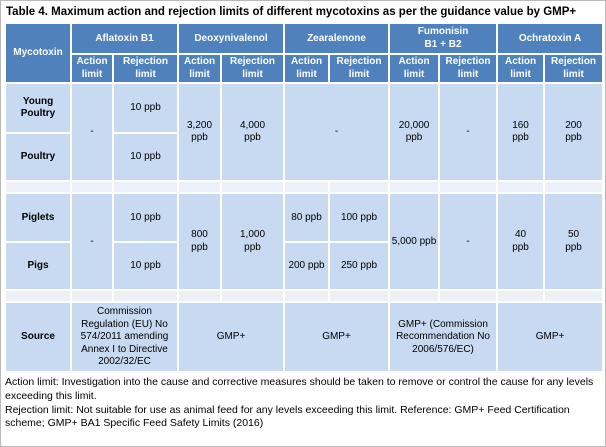 Image resolution: width=606 pixels, height=447 pixels. Describe the element at coordinates (199, 242) in the screenshot. I see `cell-pigs-deoxynivalenol-action: 800 ppb` at that location.